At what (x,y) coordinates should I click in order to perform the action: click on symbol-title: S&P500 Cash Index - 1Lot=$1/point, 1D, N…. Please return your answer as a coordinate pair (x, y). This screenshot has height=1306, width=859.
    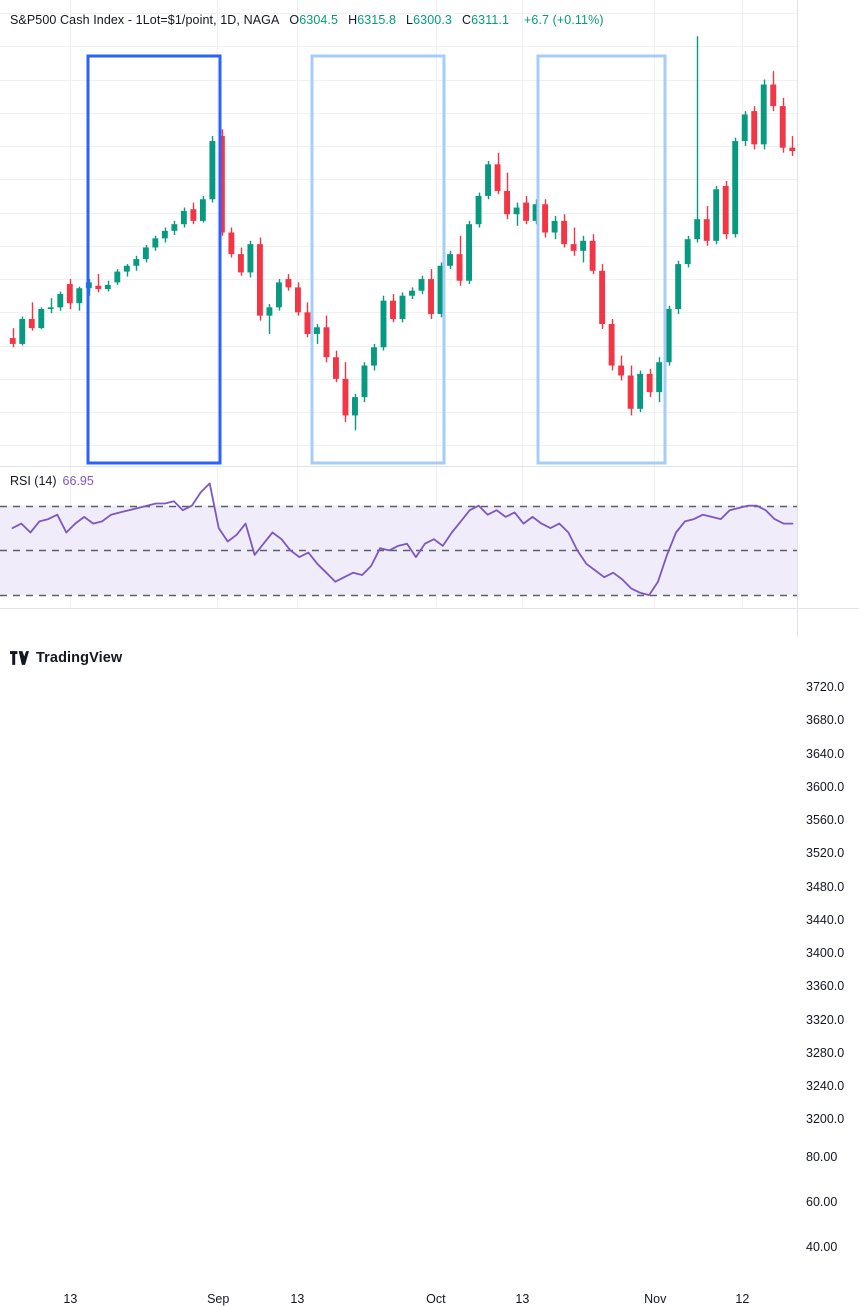
    Looking at the image, I should click on (145, 20).